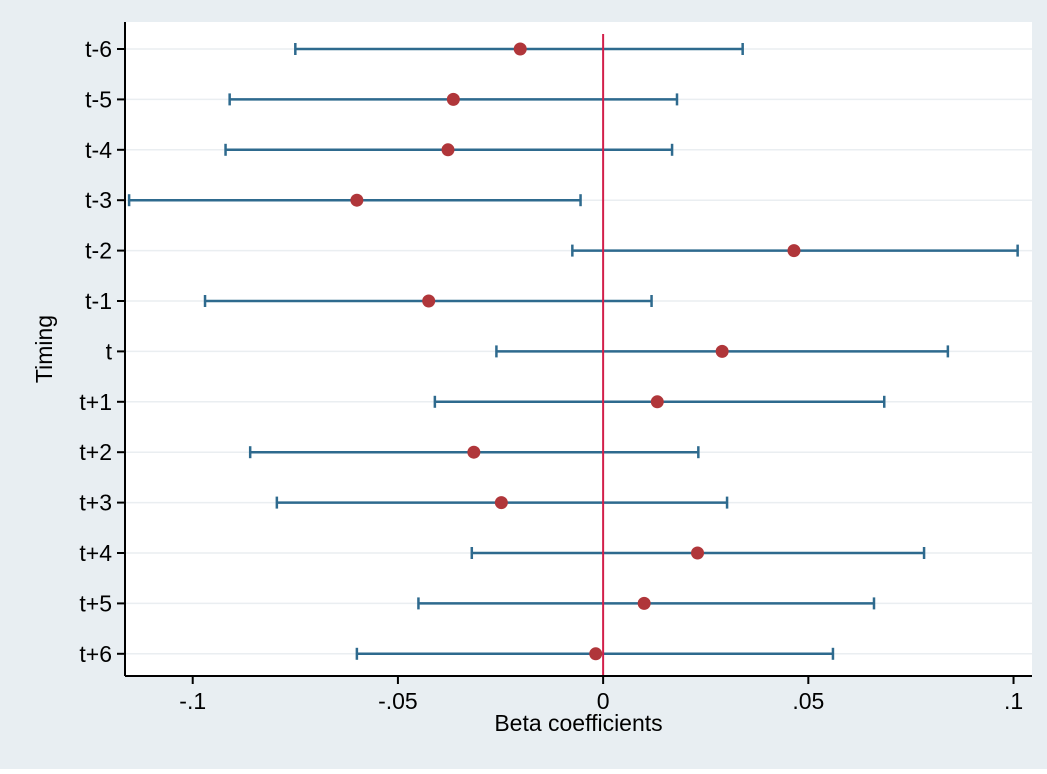  Describe the element at coordinates (98, 99) in the screenshot. I see `y-tick-label: t-5` at that location.